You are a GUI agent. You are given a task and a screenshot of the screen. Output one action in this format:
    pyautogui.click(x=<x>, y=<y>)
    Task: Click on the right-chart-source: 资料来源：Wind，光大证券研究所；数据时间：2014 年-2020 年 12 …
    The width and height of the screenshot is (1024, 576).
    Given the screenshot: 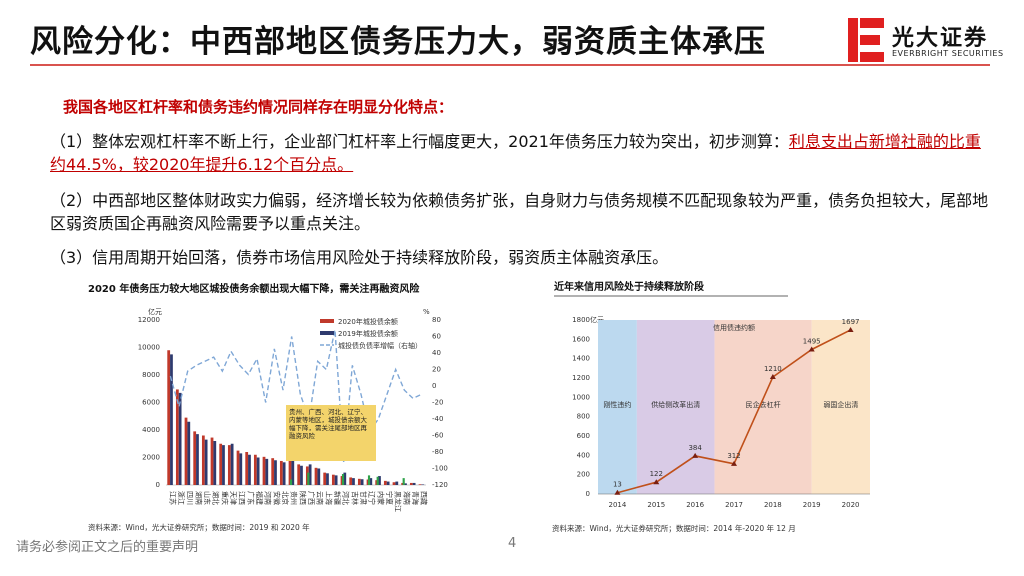 What is the action you would take?
    pyautogui.click(x=674, y=528)
    